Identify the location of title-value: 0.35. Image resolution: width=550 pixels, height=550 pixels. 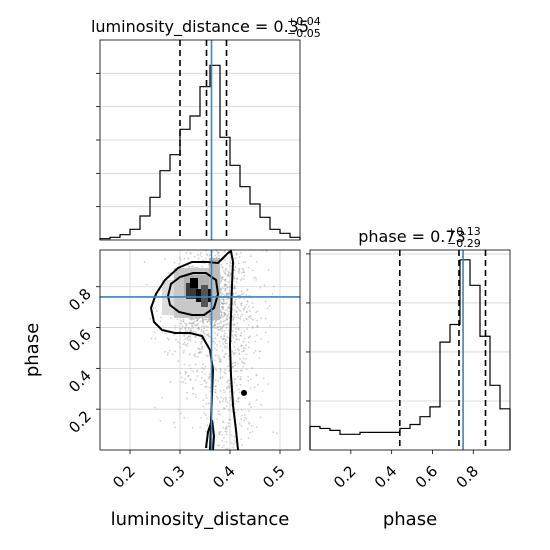
(291, 26).